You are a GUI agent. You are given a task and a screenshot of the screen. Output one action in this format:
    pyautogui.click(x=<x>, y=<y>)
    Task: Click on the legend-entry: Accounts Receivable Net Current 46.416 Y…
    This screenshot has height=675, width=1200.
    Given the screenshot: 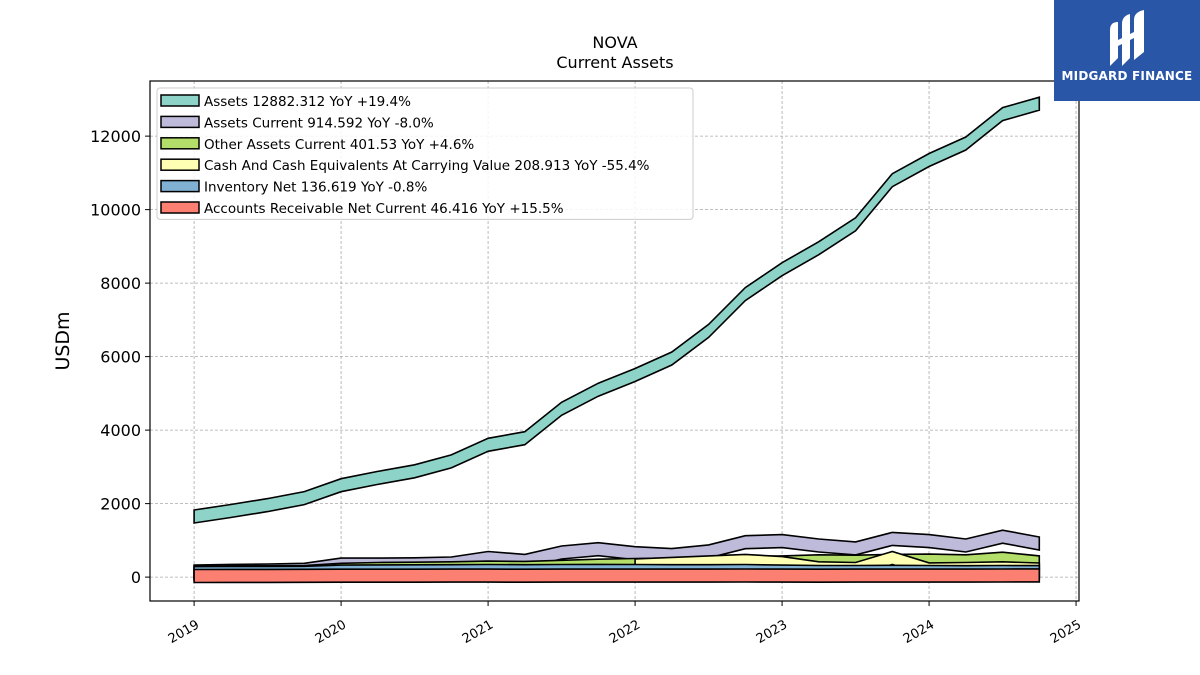 What is the action you would take?
    pyautogui.click(x=384, y=209)
    